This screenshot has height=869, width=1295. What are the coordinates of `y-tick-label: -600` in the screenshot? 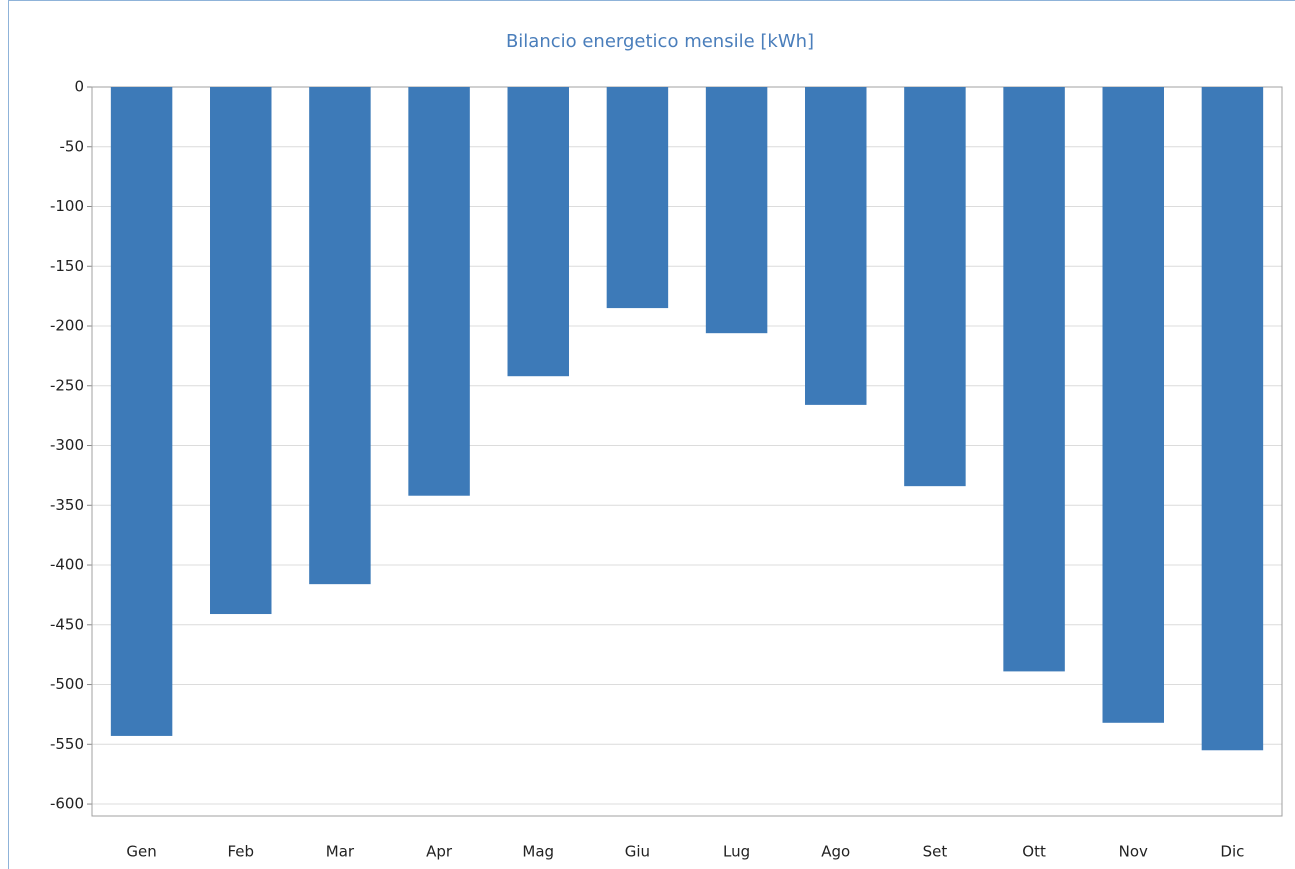 It's located at (67, 804).